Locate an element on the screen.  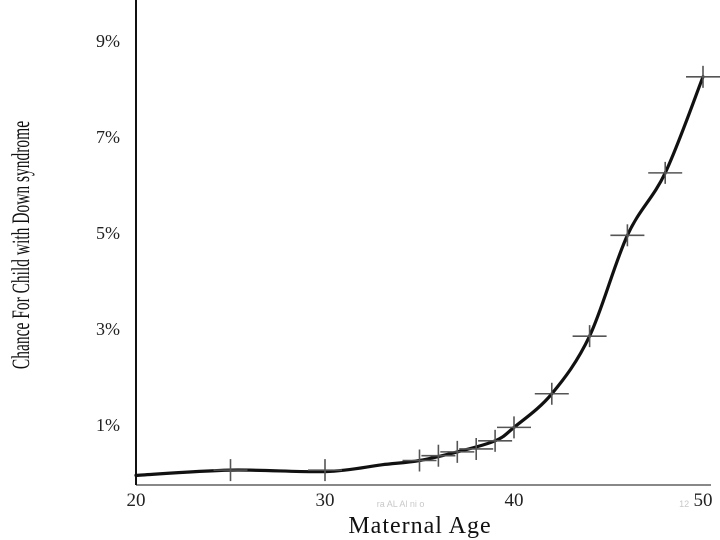
x-tick-label: 40 is located at coordinates (514, 500).